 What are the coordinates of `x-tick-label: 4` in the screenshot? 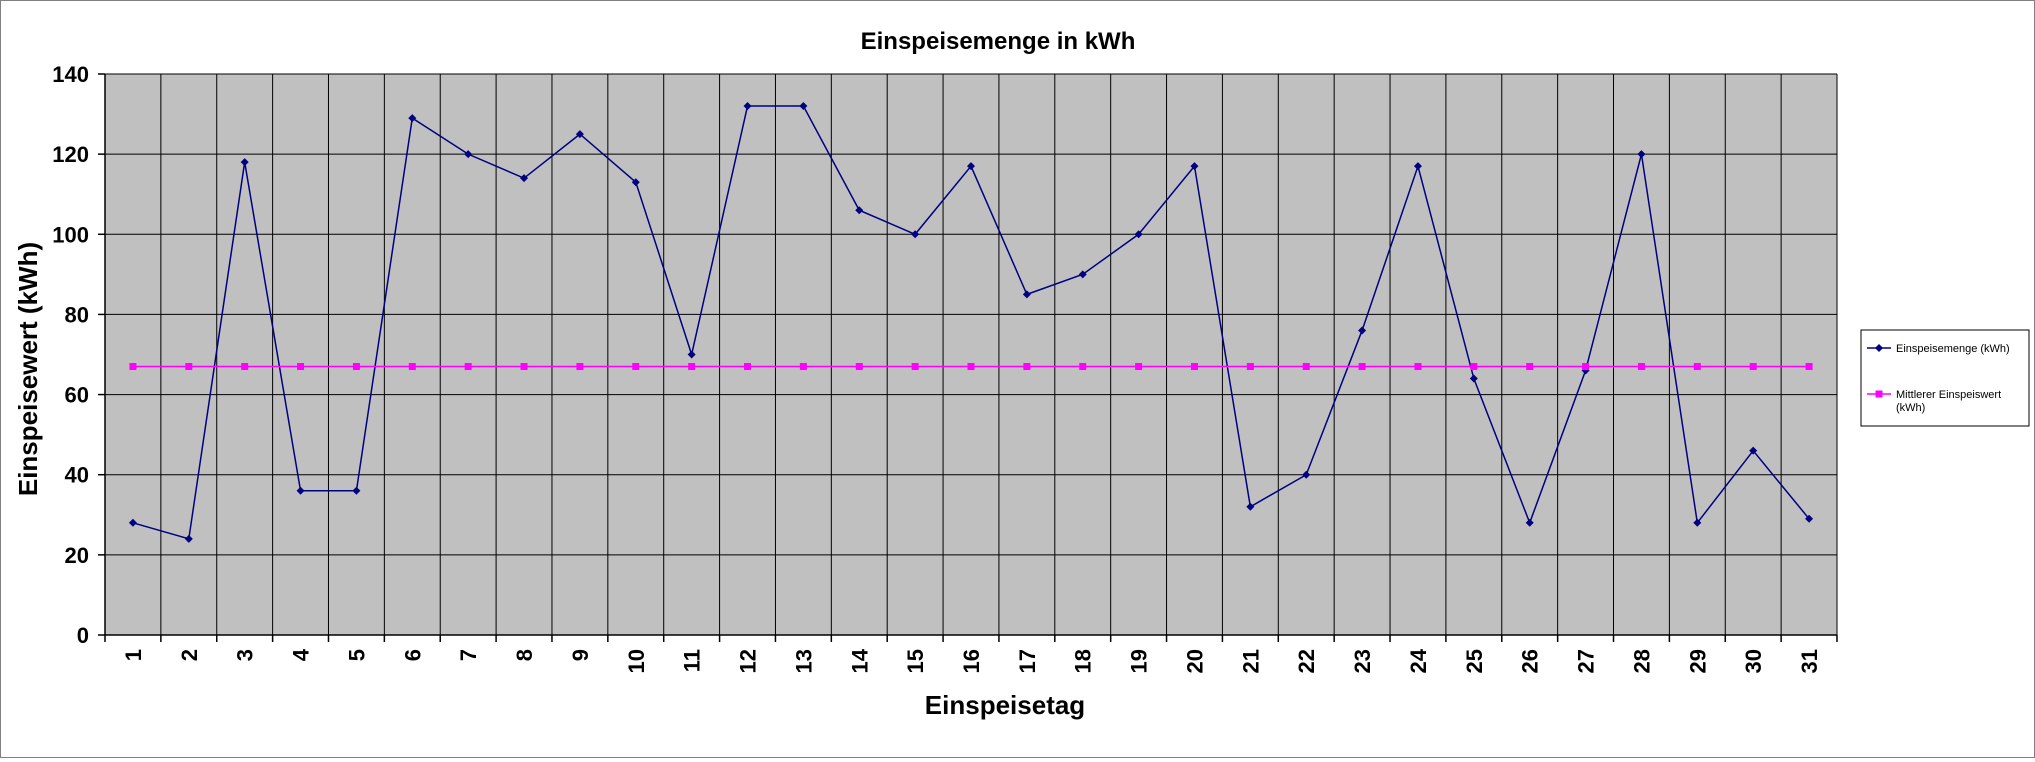 It's located at (301, 654).